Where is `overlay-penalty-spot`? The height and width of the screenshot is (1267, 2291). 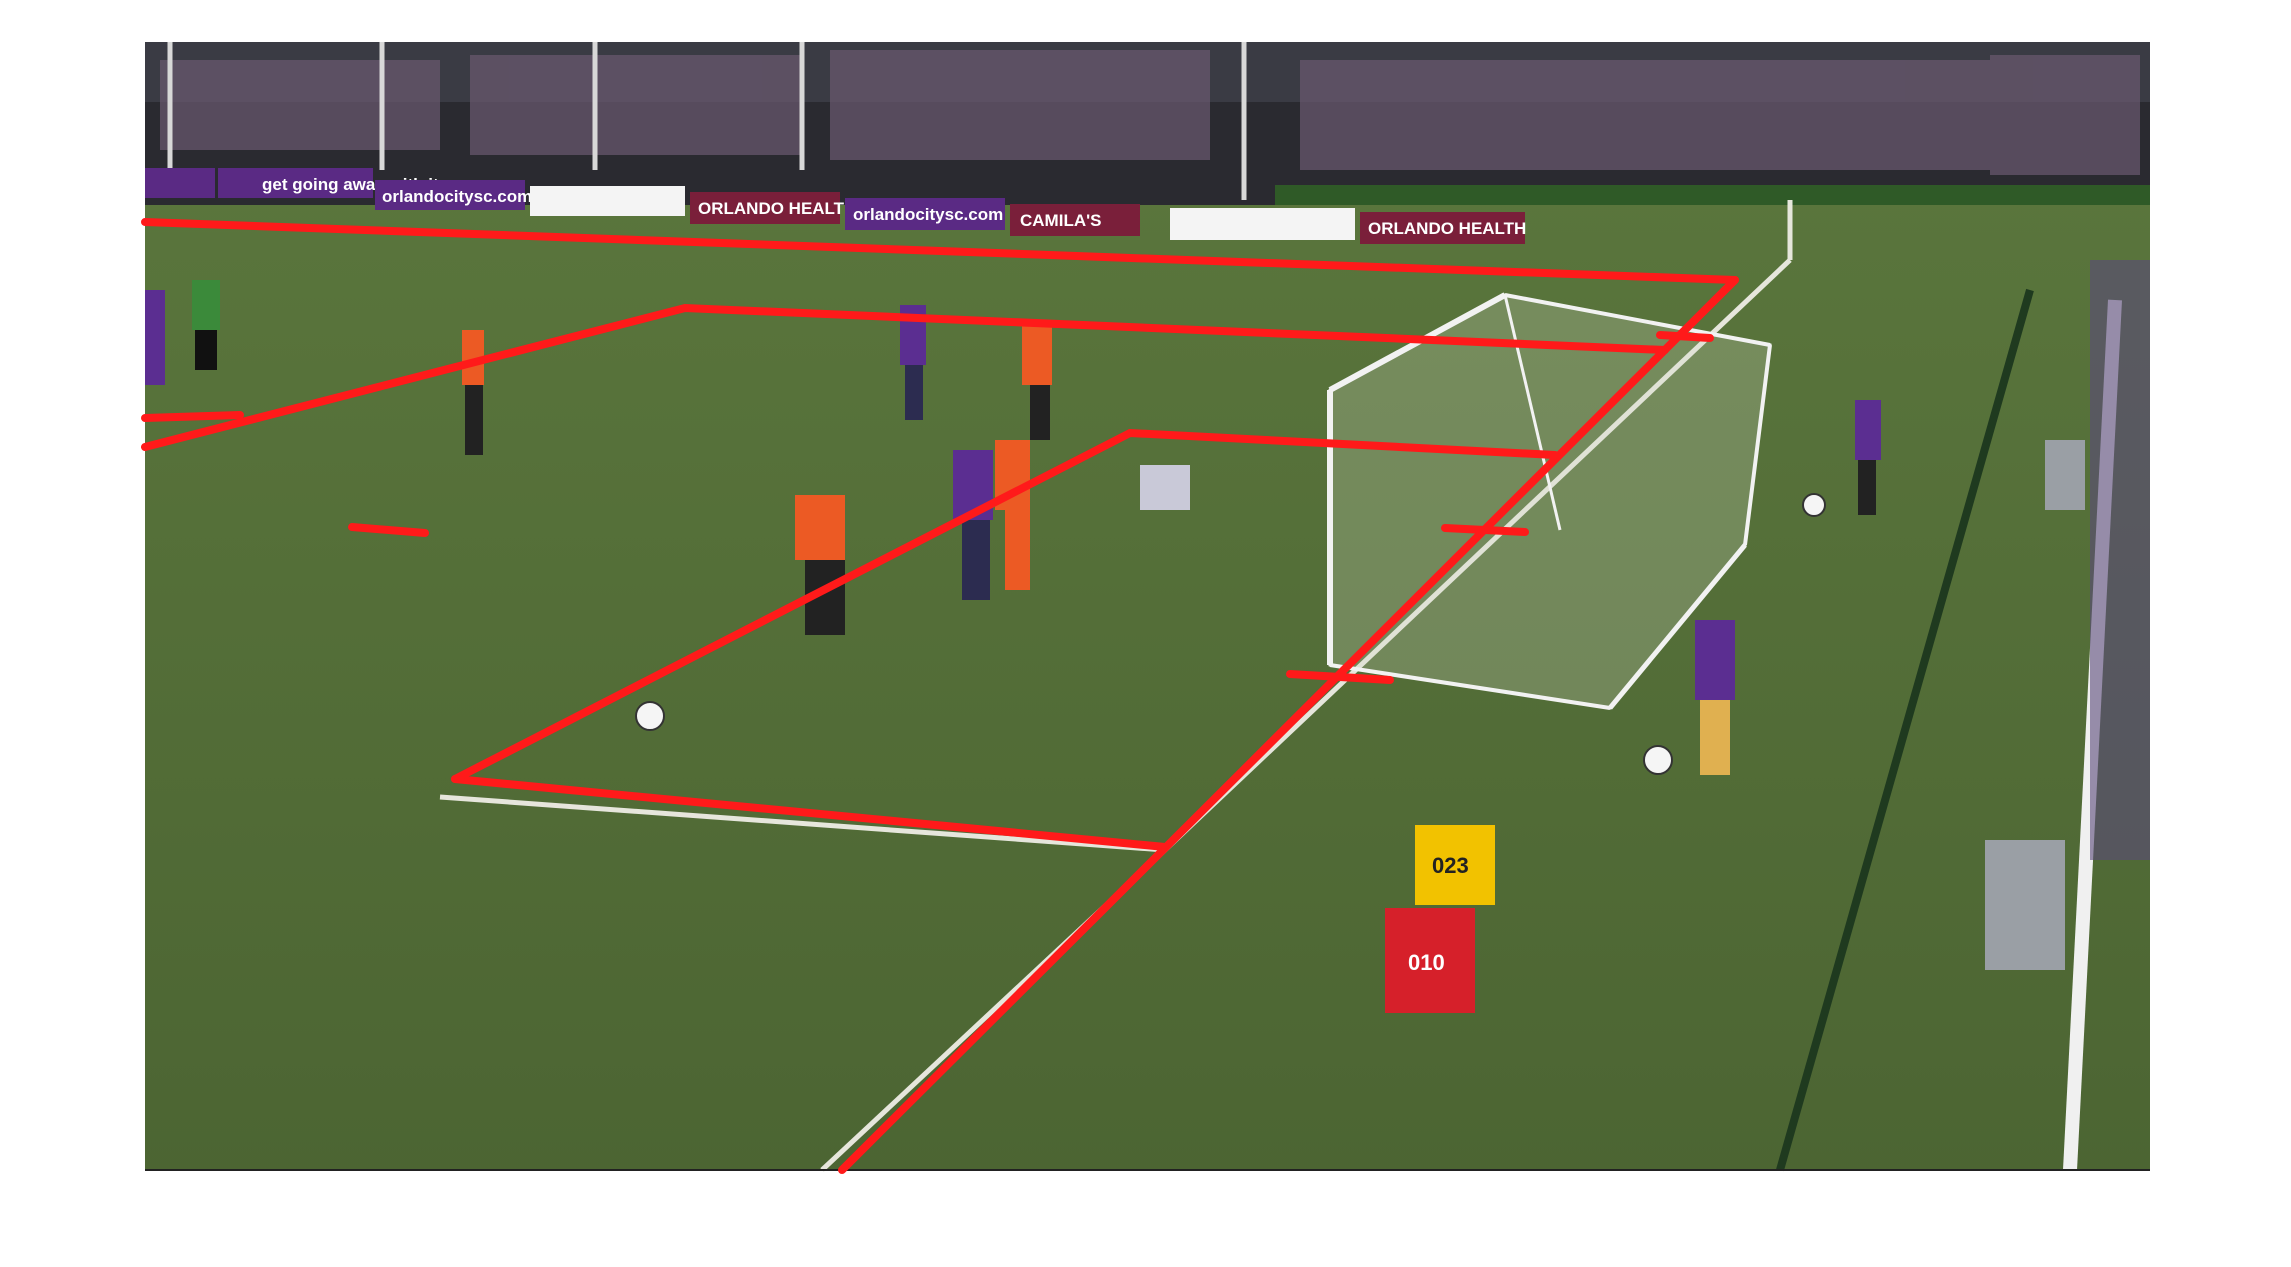
overlay-penalty-spot is located at coordinates (388, 530).